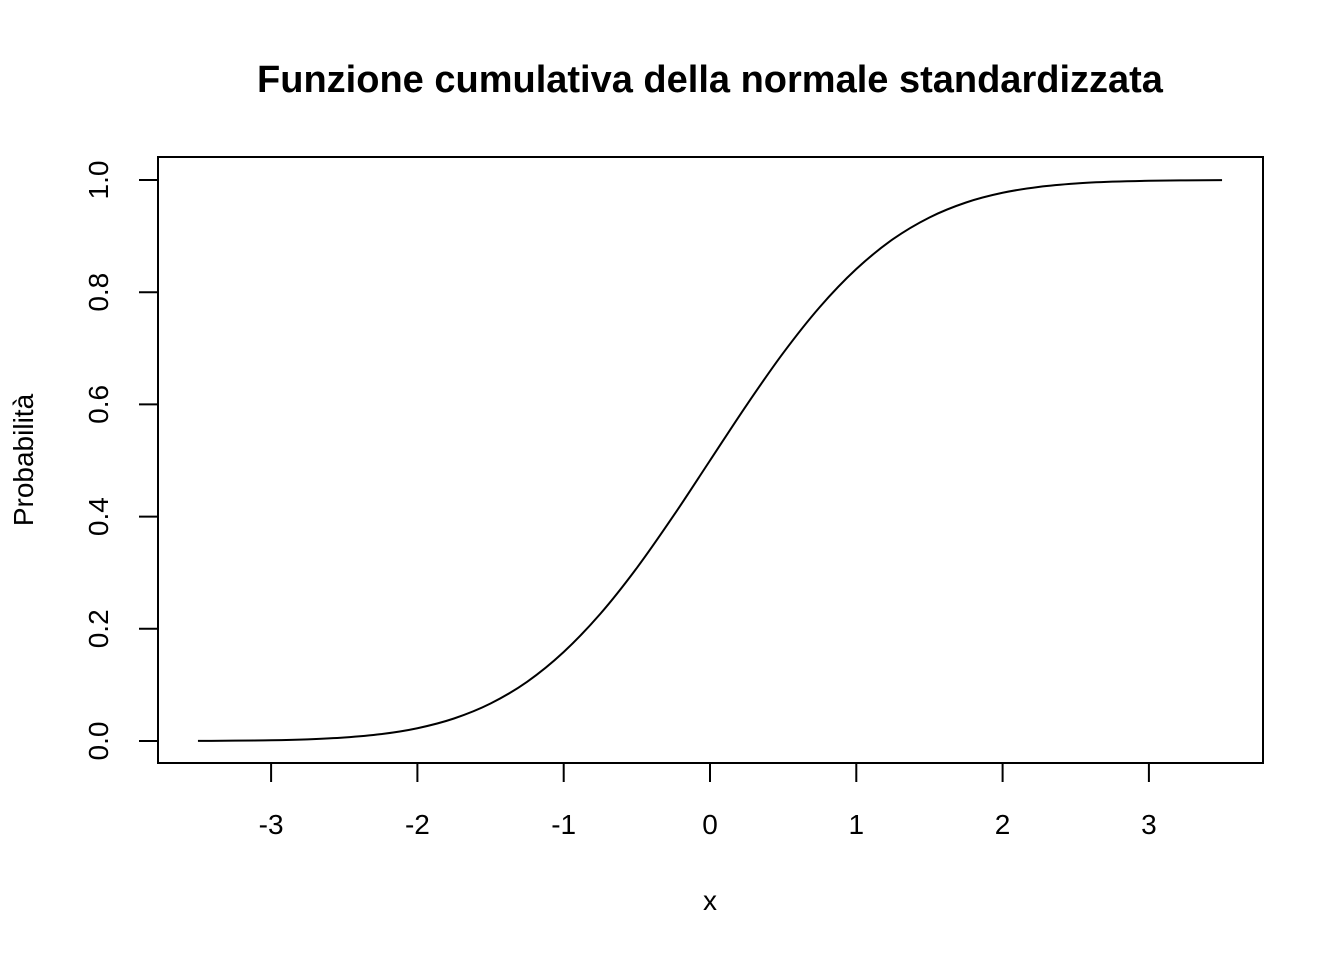  I want to click on y-tick-label: 0.2, so click(98, 628).